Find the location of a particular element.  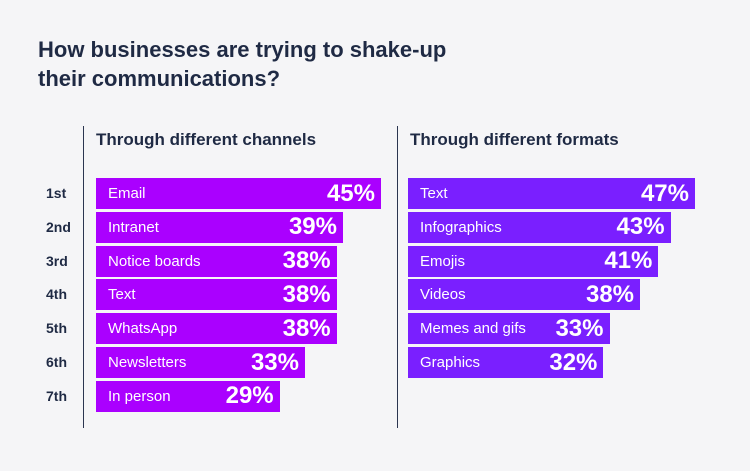

channels-bar: In person 29% is located at coordinates (188, 396).